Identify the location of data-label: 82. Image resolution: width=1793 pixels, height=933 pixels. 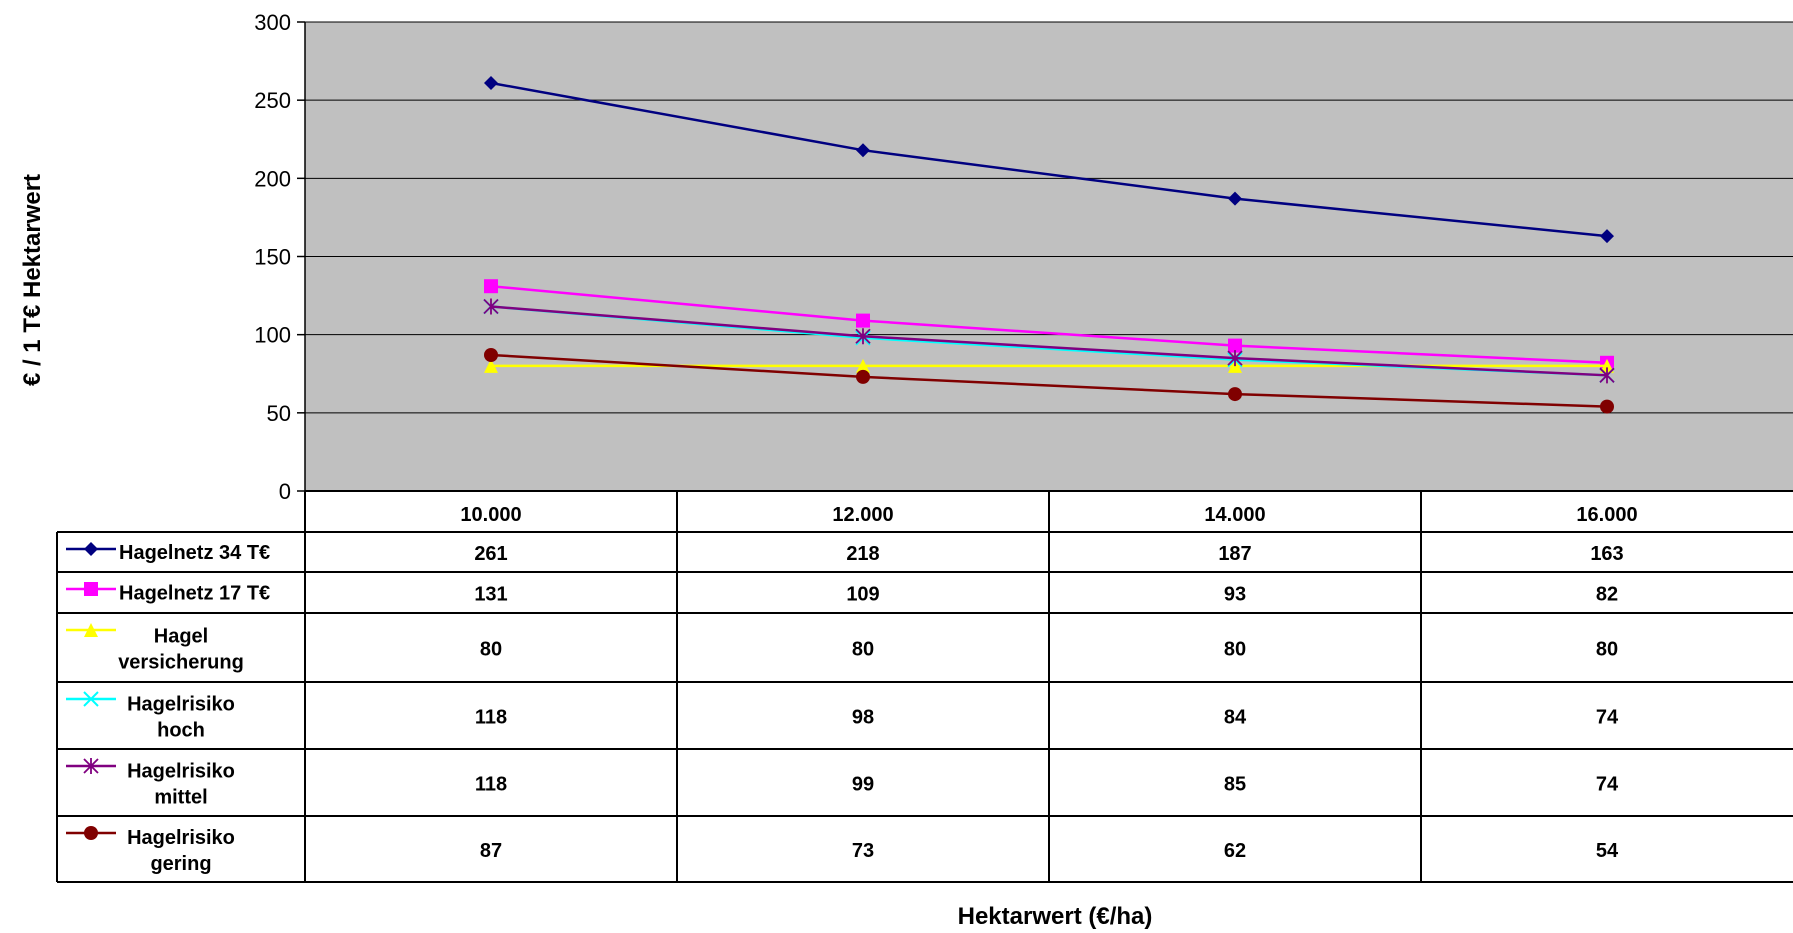
(1607, 595).